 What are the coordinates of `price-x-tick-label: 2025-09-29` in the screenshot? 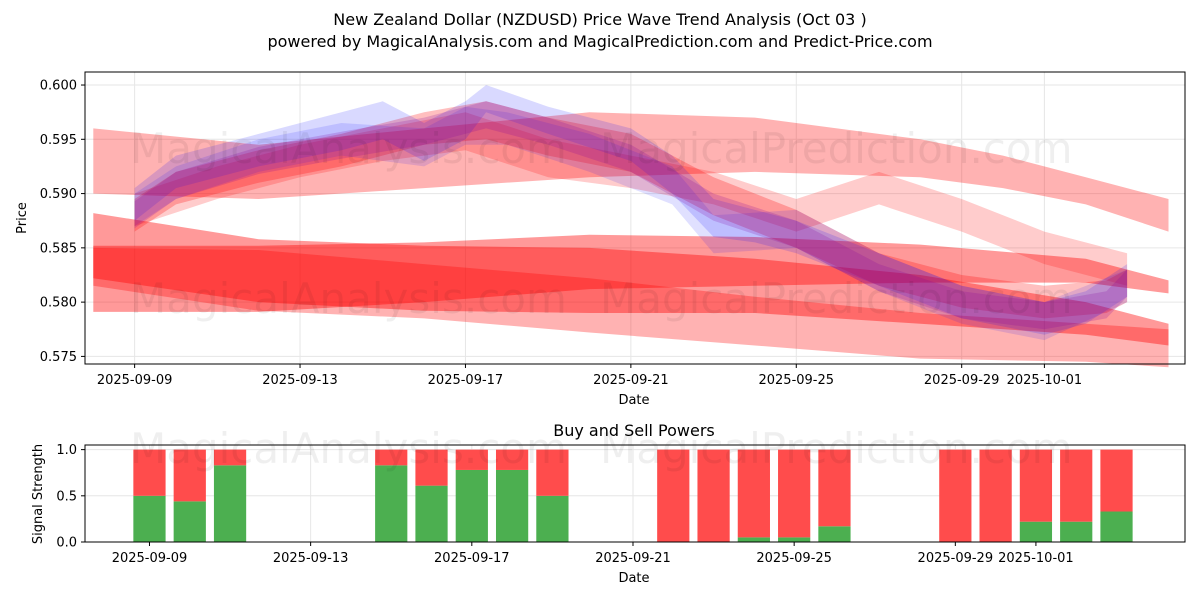 It's located at (962, 380).